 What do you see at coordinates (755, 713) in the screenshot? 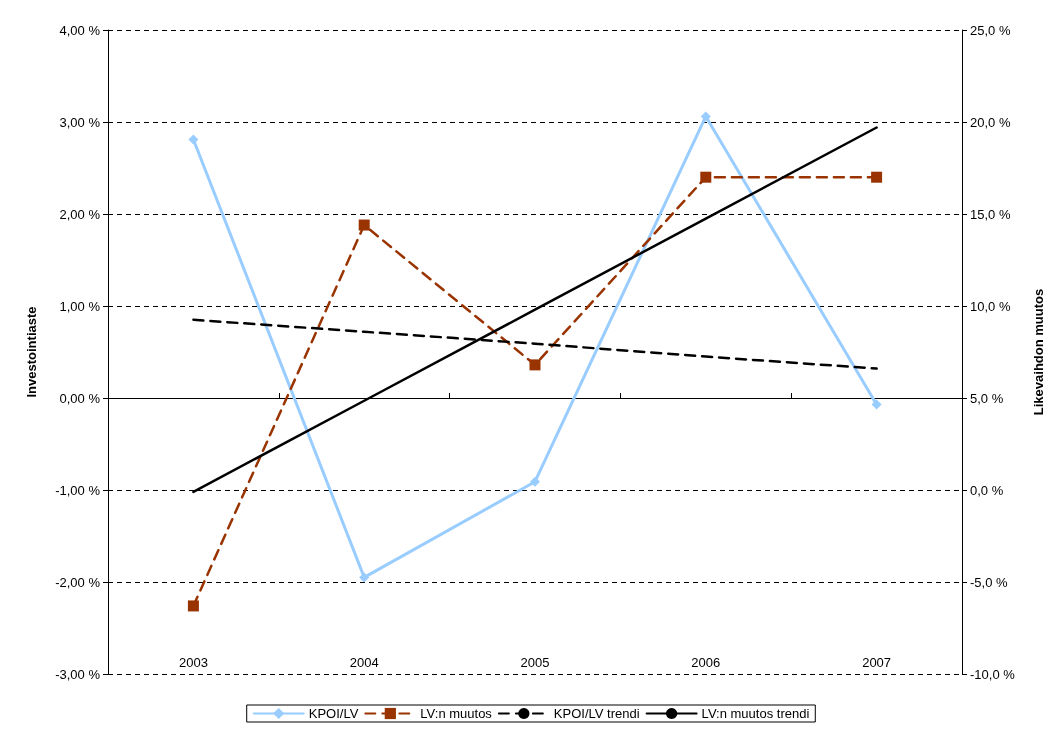
I see `legend-label: LV:n muutos trendi` at bounding box center [755, 713].